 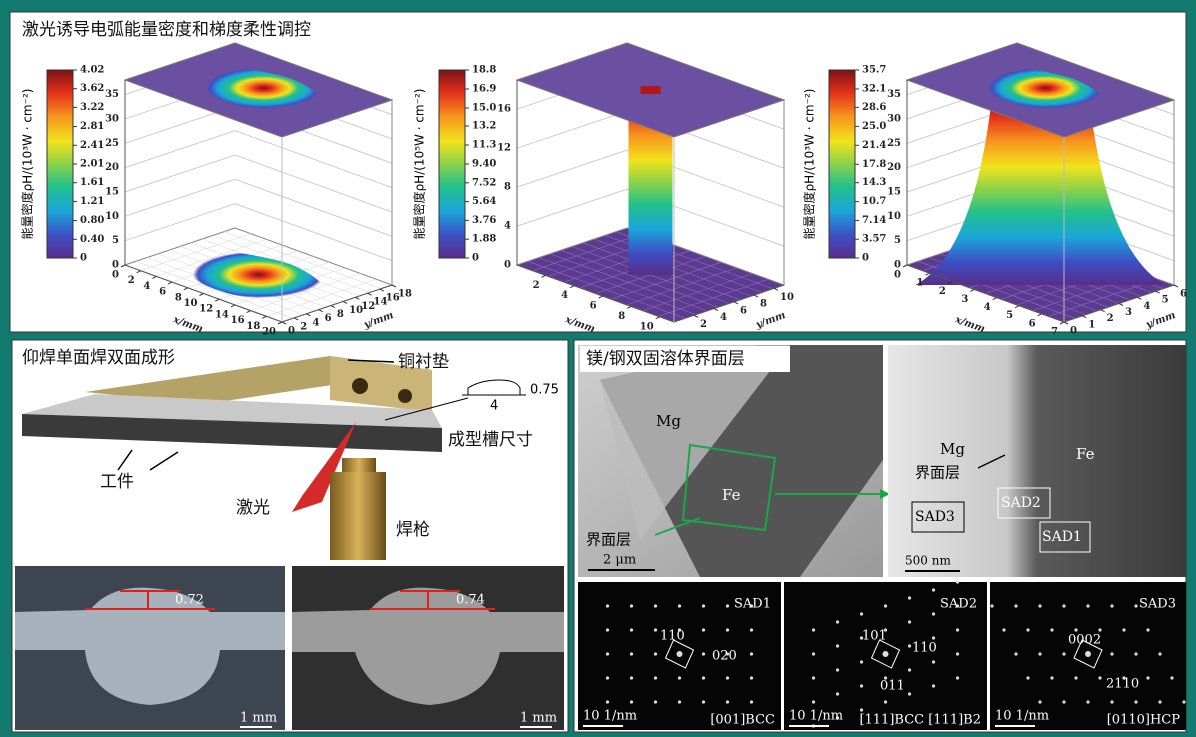 What do you see at coordinates (92, 201) in the screenshot?
I see `colorbar-tick-label: 1.21` at bounding box center [92, 201].